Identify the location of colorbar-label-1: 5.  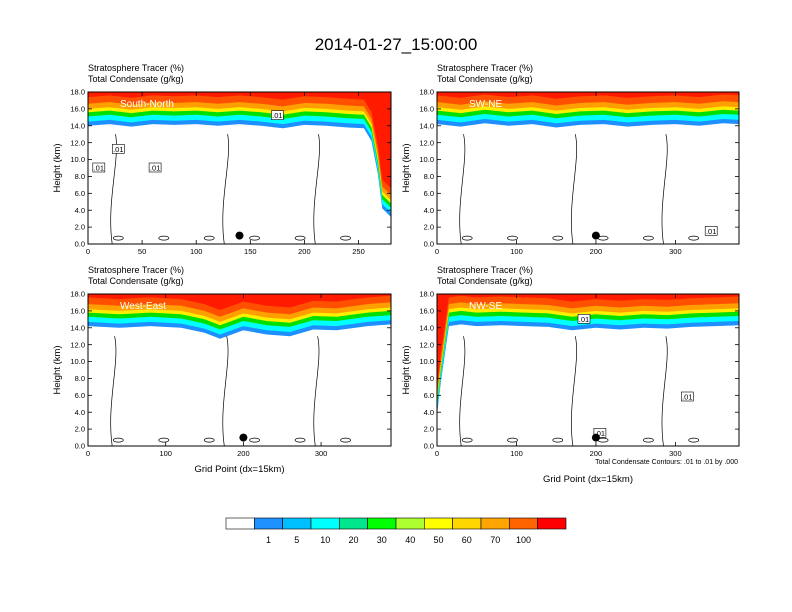
(296, 540).